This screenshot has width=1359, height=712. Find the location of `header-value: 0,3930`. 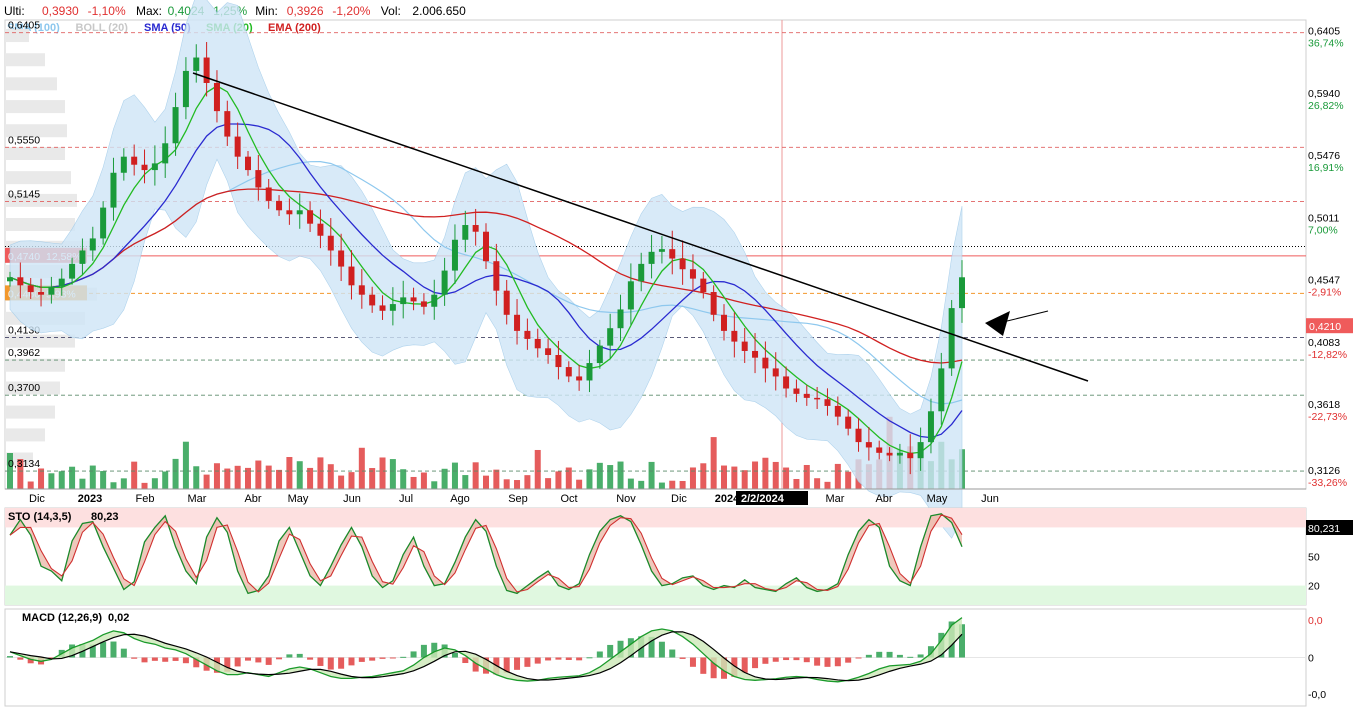

header-value: 0,3930 is located at coordinates (60, 11).